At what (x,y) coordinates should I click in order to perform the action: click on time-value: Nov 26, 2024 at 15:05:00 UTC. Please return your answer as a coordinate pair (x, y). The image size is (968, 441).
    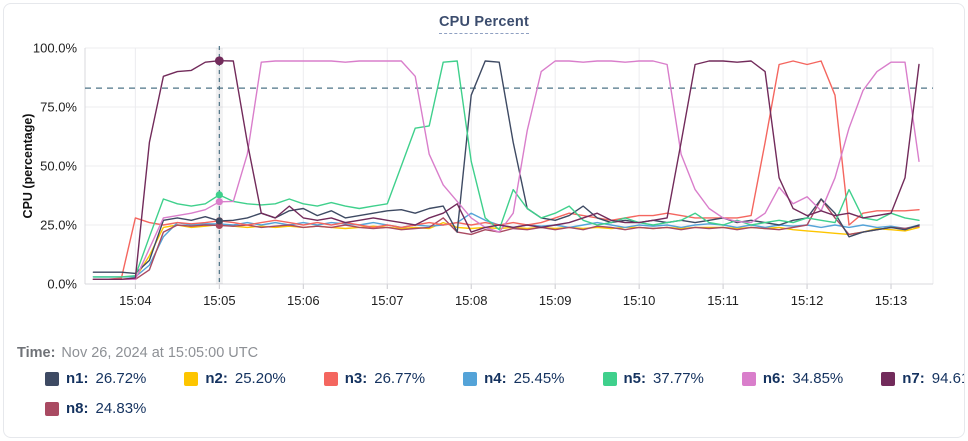
    Looking at the image, I should click on (160, 353).